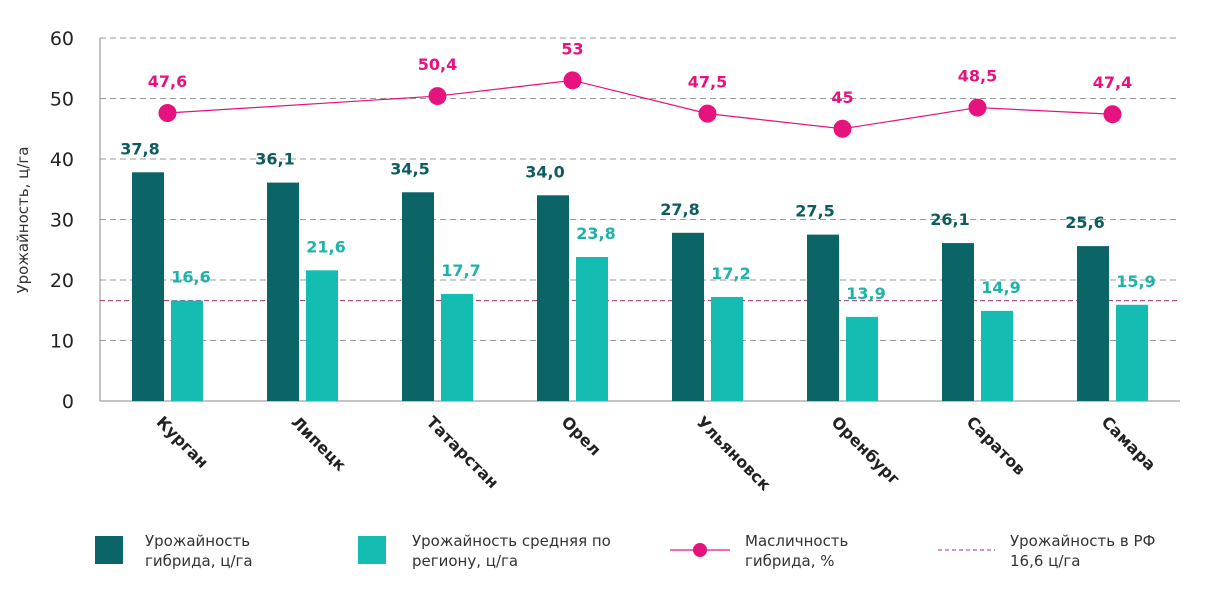 Image resolution: width=1206 pixels, height=590 pixels. I want to click on x-tick-label: Татарстан, so click(463, 452).